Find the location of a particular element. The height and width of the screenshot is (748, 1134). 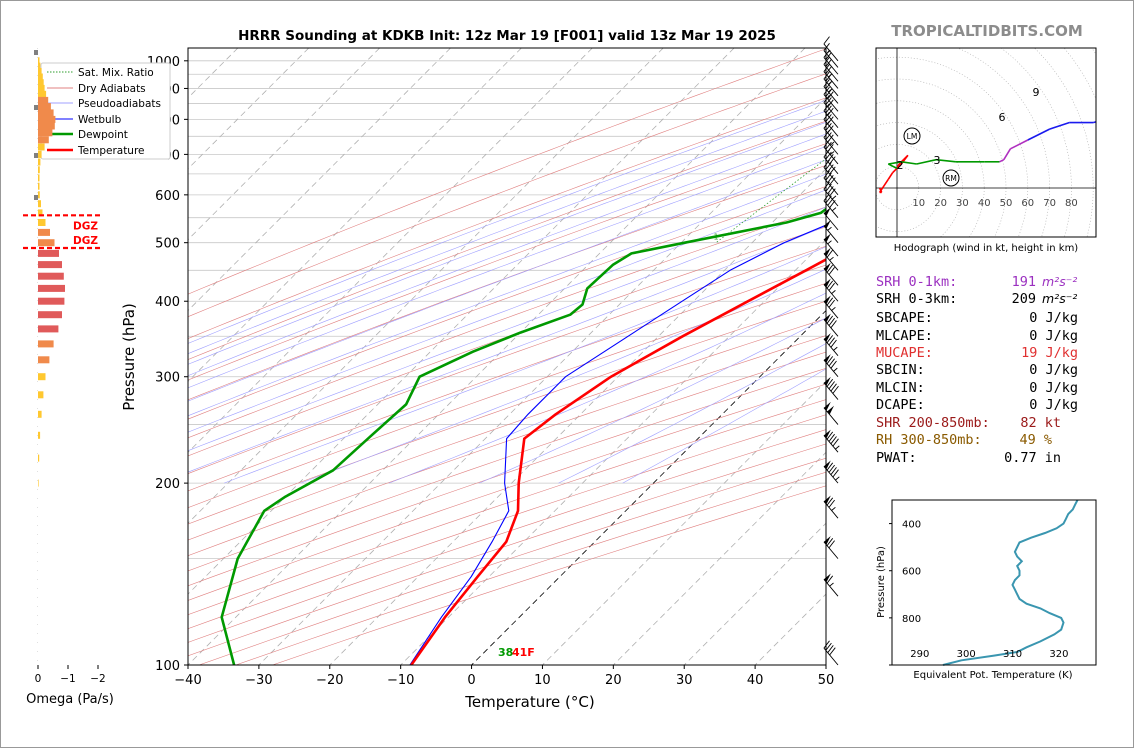

legend-dewpoint: Dewpoint is located at coordinates (103, 135).